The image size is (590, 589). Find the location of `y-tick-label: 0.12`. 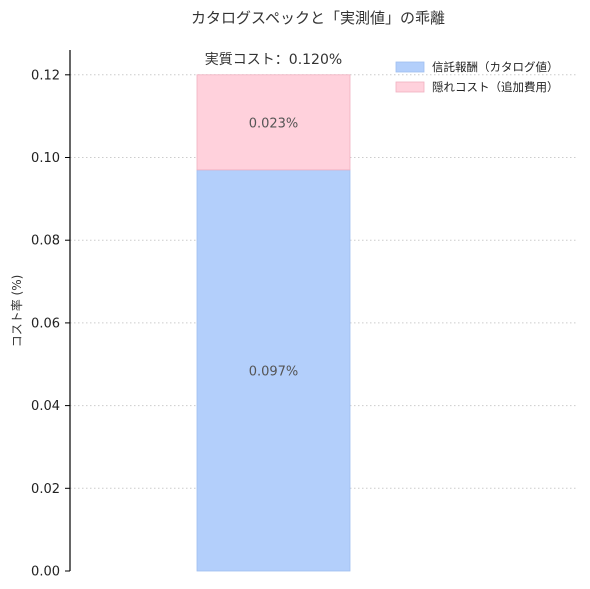

y-tick-label: 0.12 is located at coordinates (45, 75).